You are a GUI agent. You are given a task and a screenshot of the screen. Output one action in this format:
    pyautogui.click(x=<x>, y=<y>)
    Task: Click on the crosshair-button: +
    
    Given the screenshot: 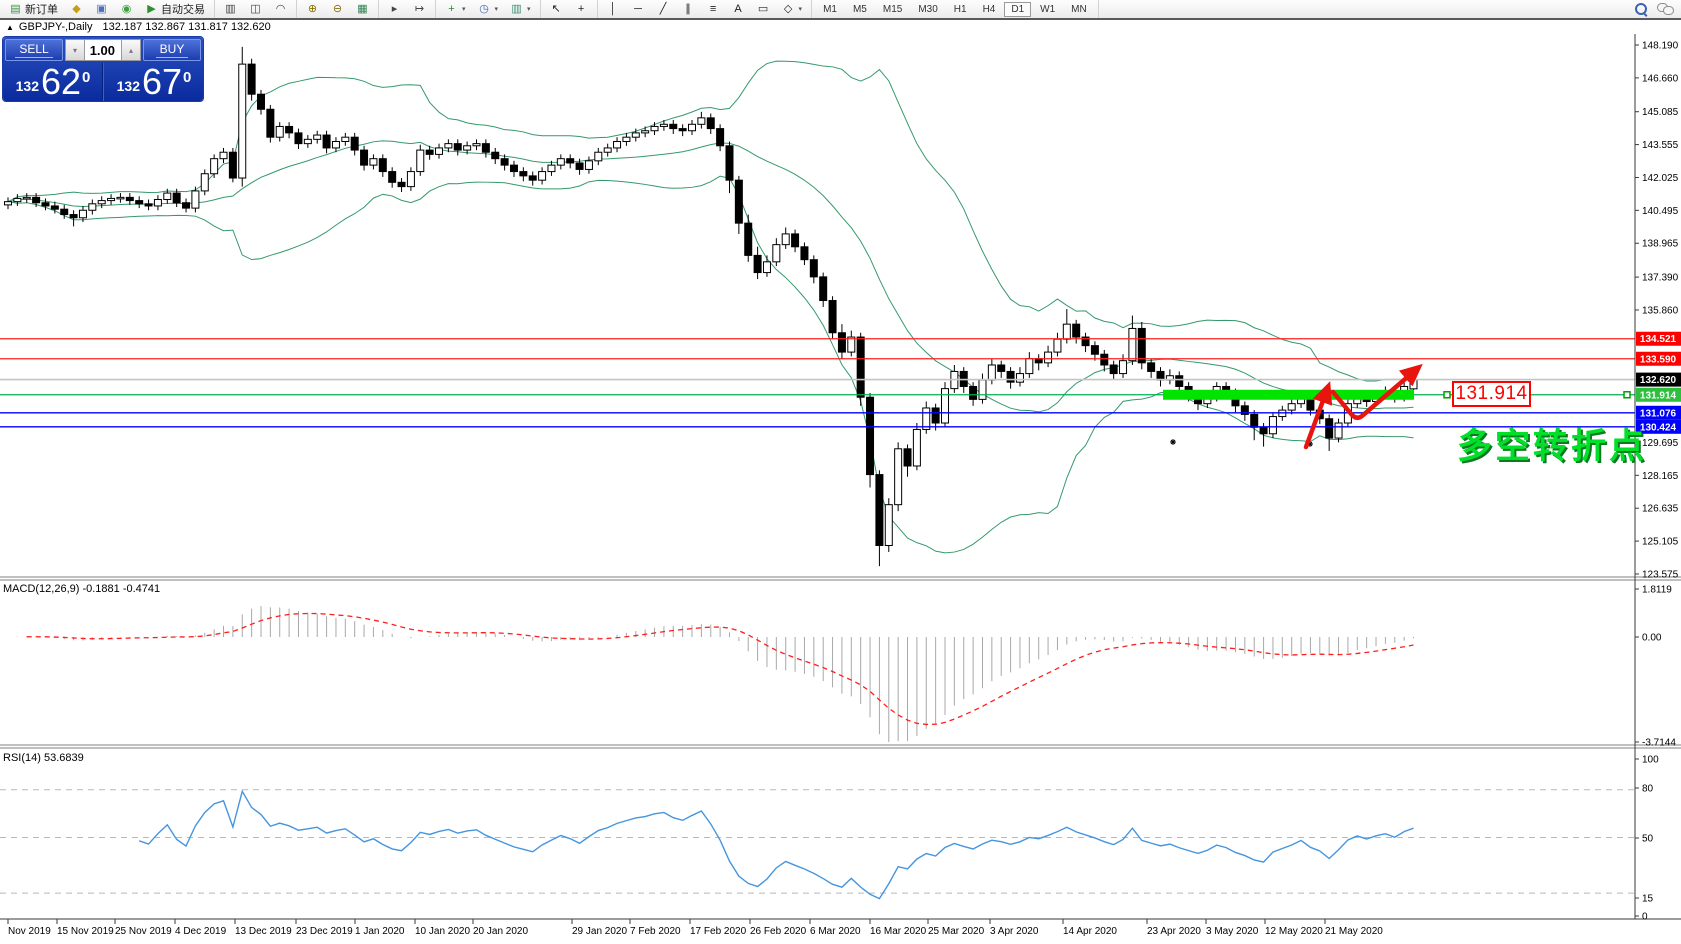 What is the action you would take?
    pyautogui.click(x=581, y=9)
    